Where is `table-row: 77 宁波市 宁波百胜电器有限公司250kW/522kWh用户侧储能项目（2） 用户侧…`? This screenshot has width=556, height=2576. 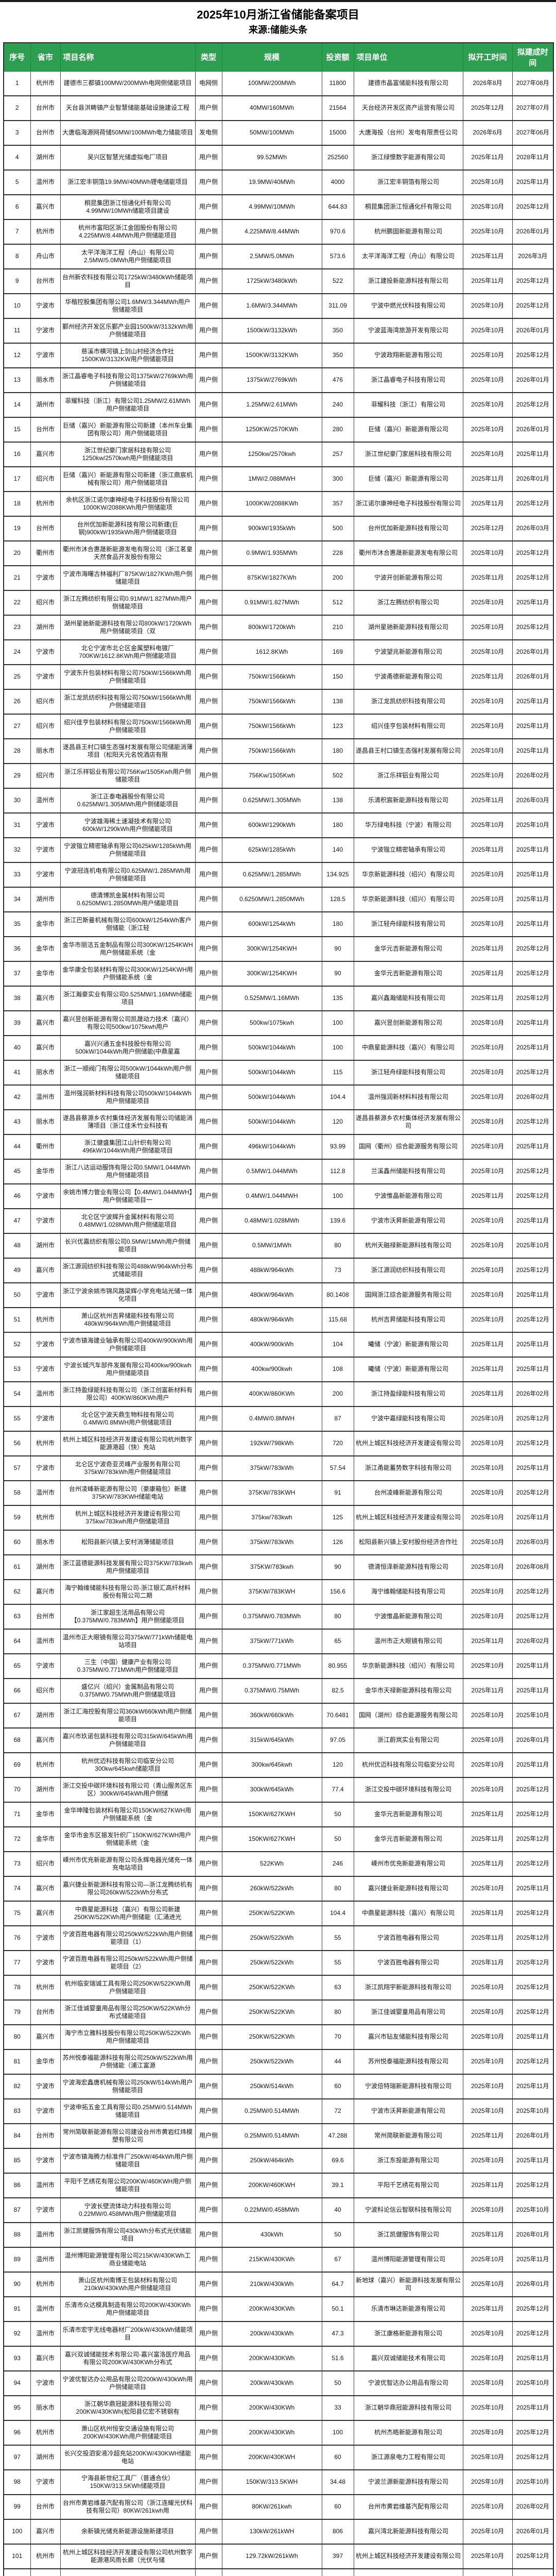 table-row: 77 宁波市 宁波百胜电器有限公司250kW/522kWh用户侧储能项目（2） 用户侧… is located at coordinates (278, 1963).